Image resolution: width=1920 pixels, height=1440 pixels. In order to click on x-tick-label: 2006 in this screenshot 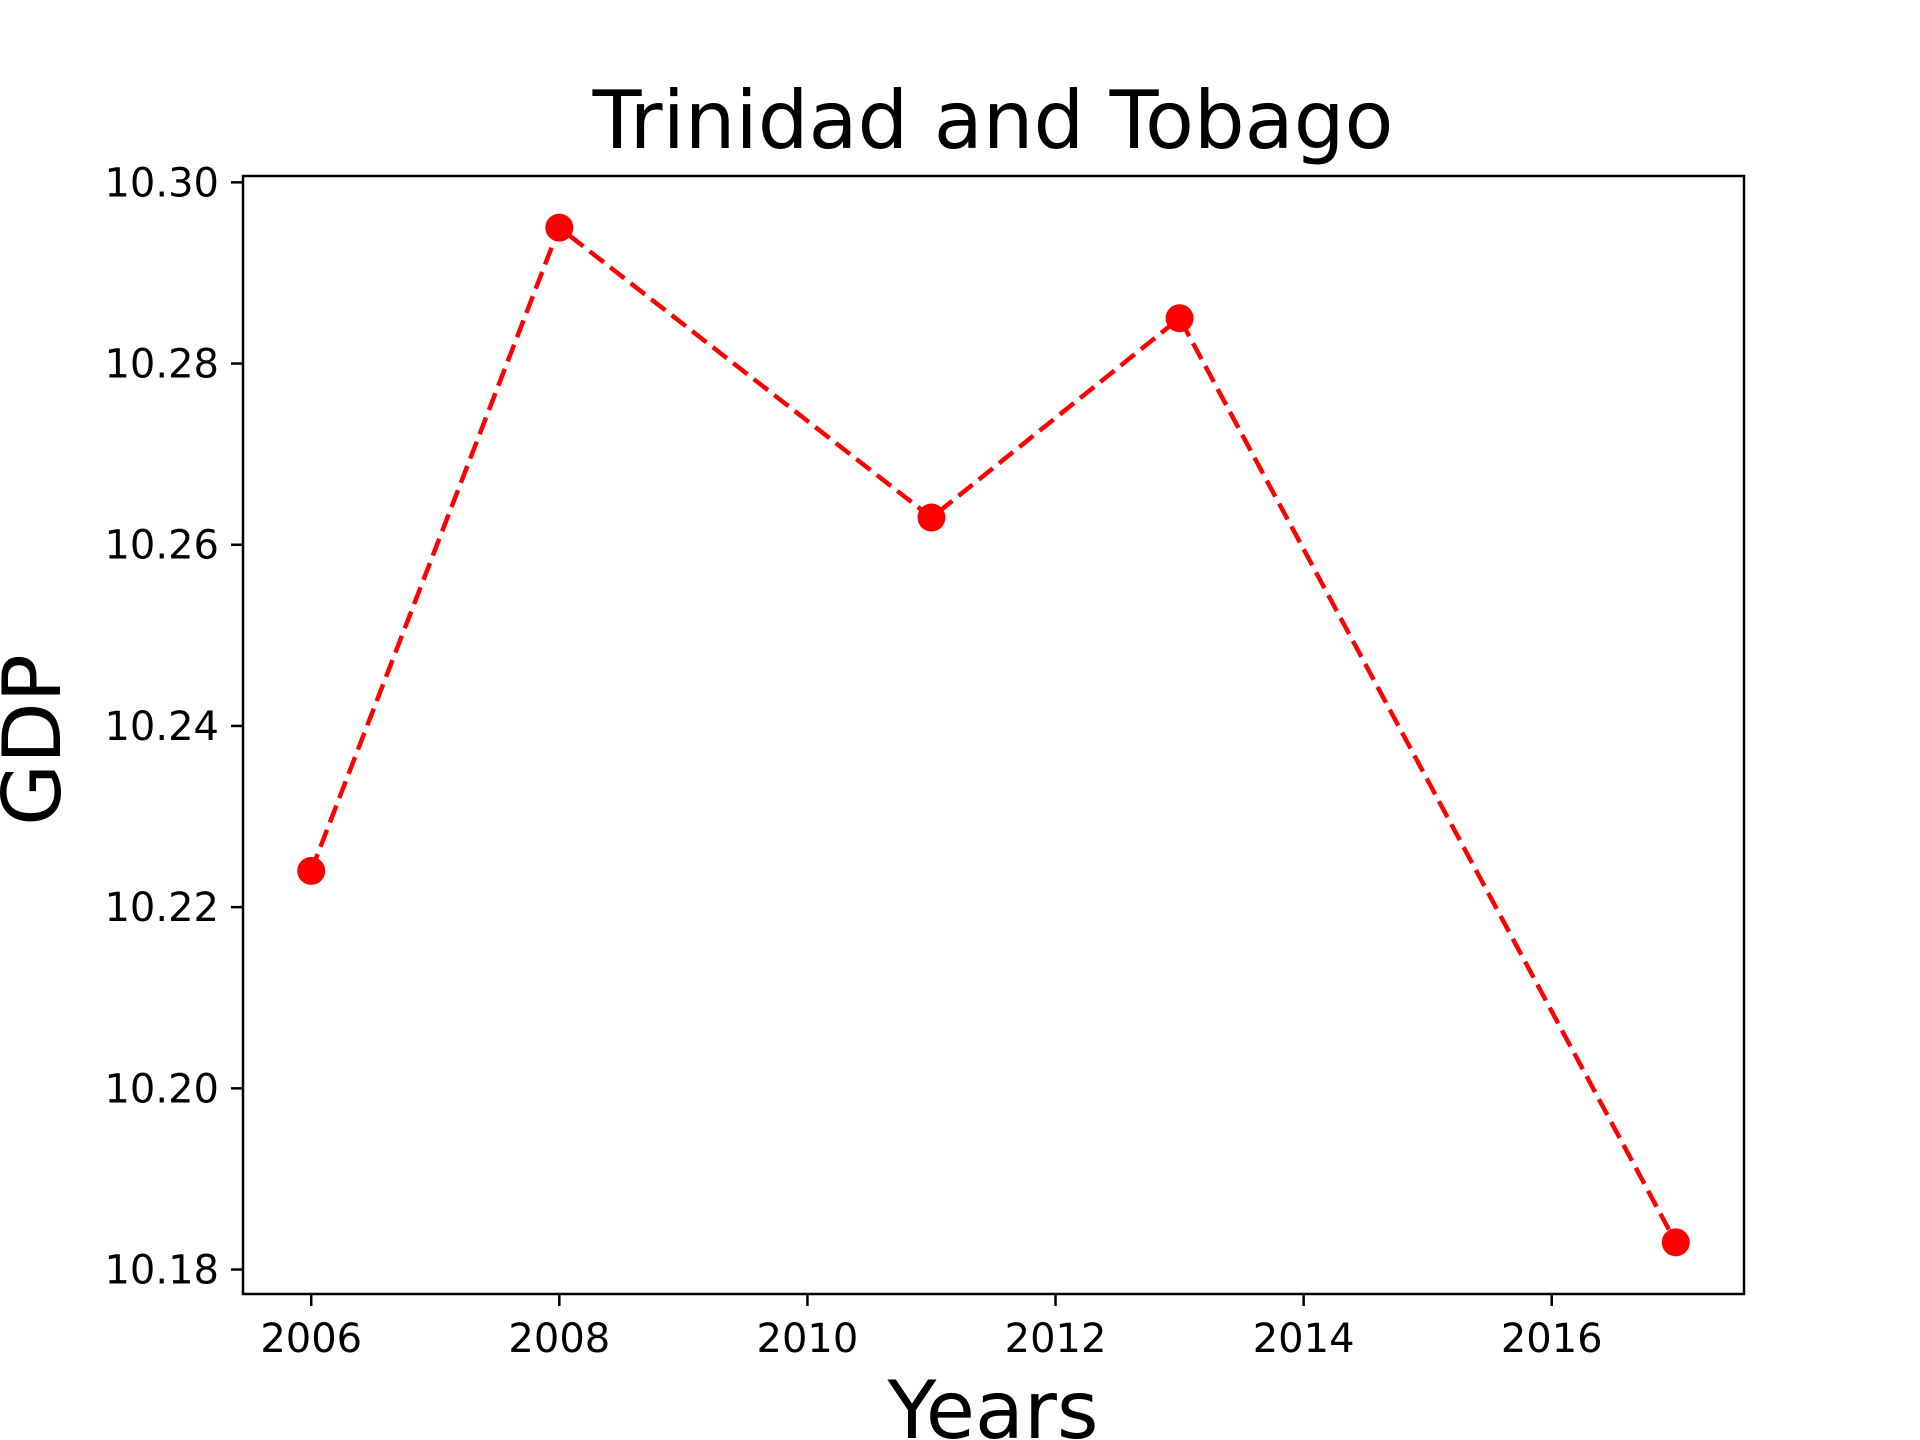, I will do `click(311, 1339)`.